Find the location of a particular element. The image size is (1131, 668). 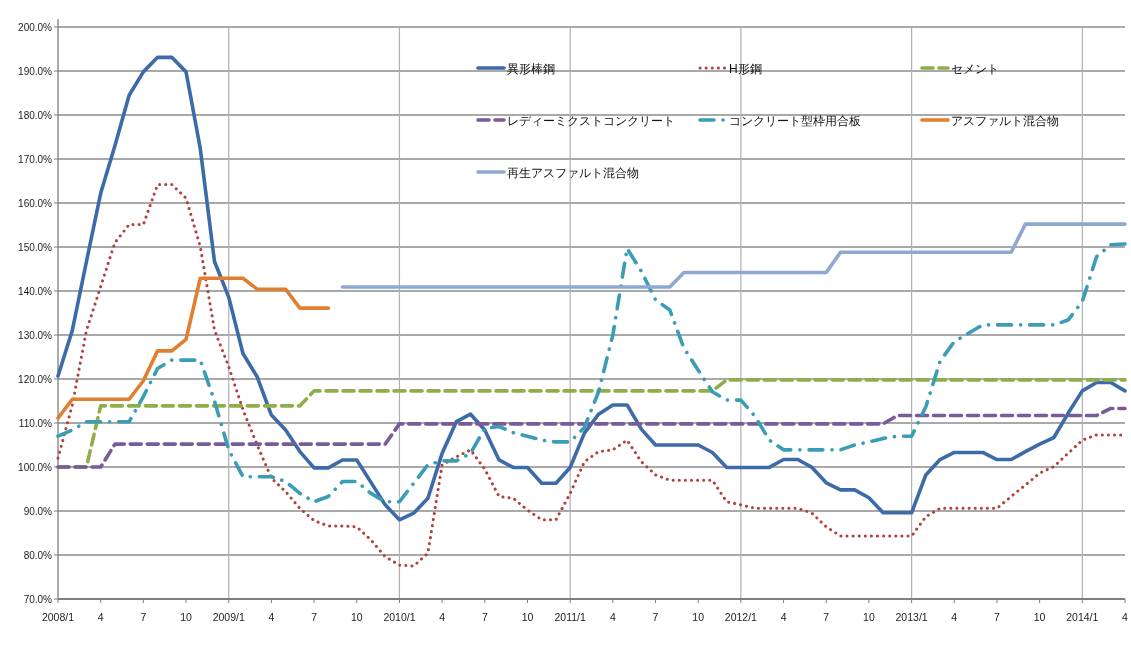

x-tick-label: 2009/1 is located at coordinates (228, 617).